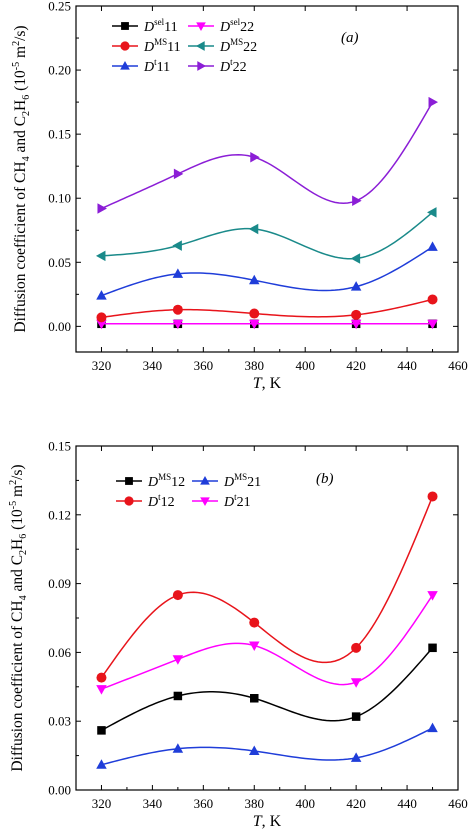 This screenshot has width=474, height=830. I want to click on y-tick-label: 0.10, so click(59, 198).